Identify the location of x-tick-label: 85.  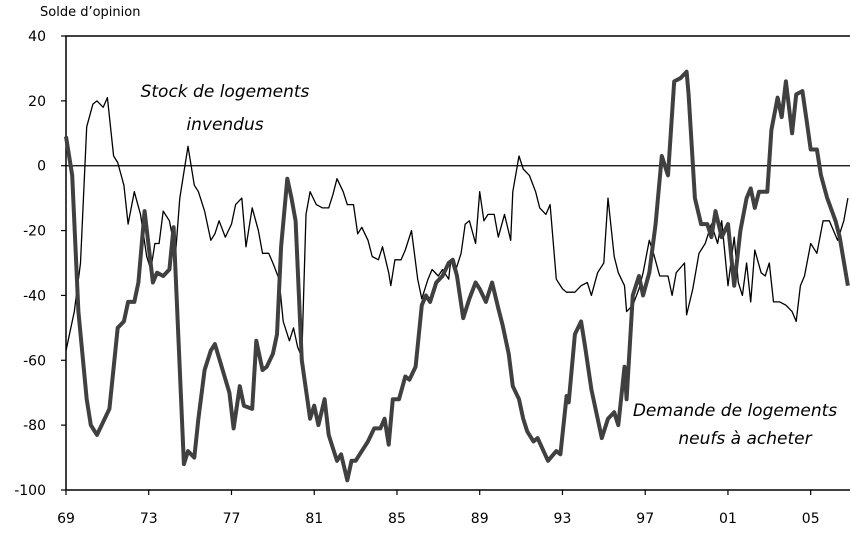
(397, 519).